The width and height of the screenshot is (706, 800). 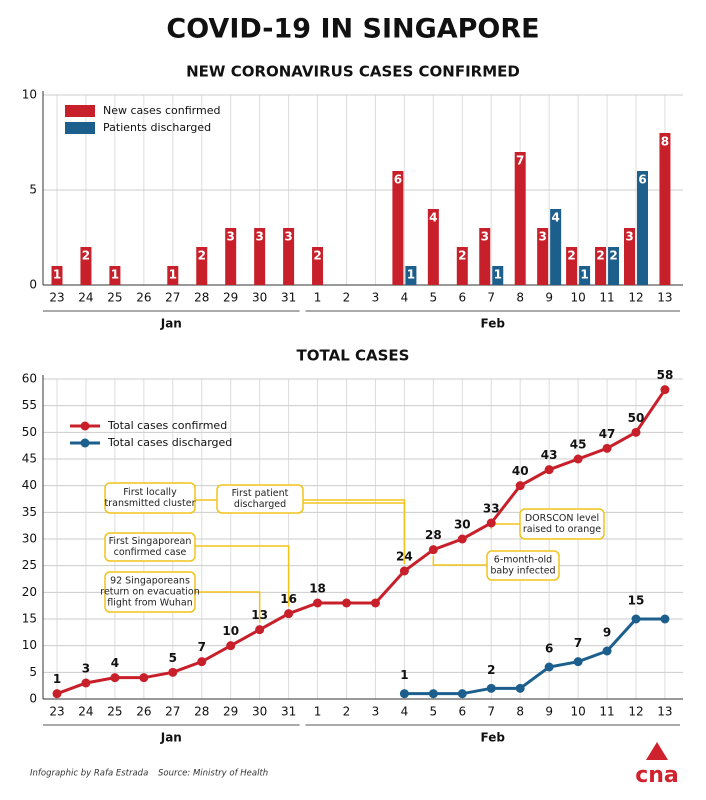 What do you see at coordinates (157, 127) in the screenshot?
I see `legend-label: Patients discharged` at bounding box center [157, 127].